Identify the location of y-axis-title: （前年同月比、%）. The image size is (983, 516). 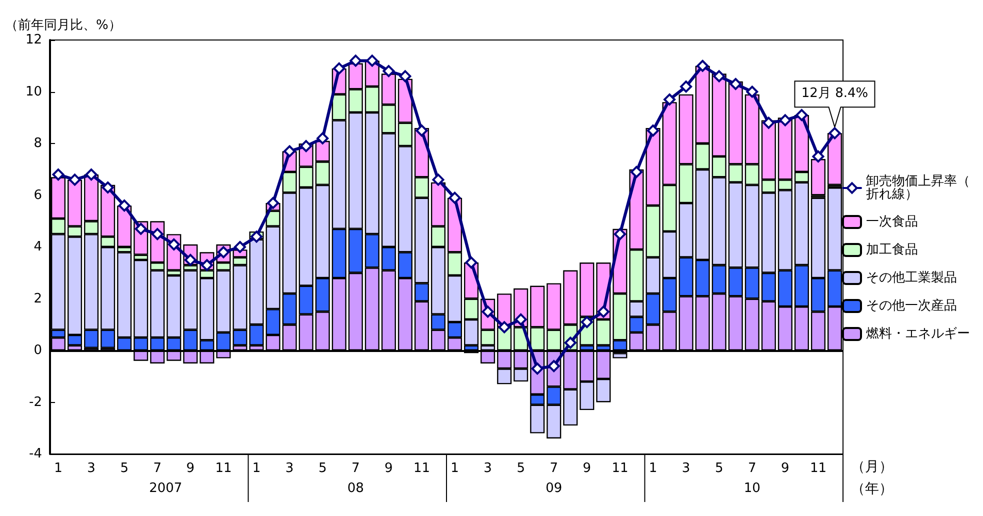
(63, 25).